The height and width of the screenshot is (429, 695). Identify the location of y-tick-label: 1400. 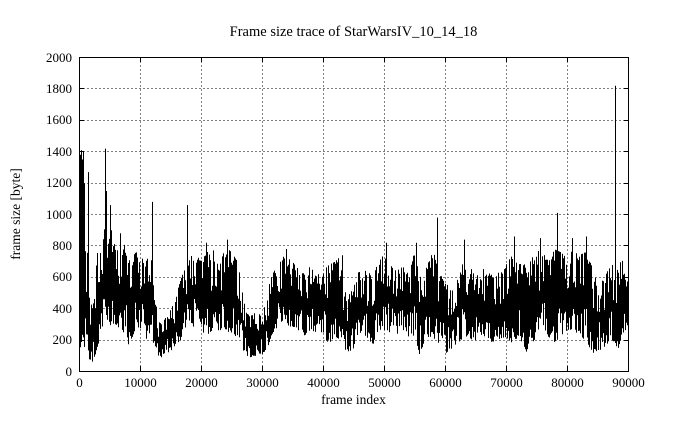
(59, 151).